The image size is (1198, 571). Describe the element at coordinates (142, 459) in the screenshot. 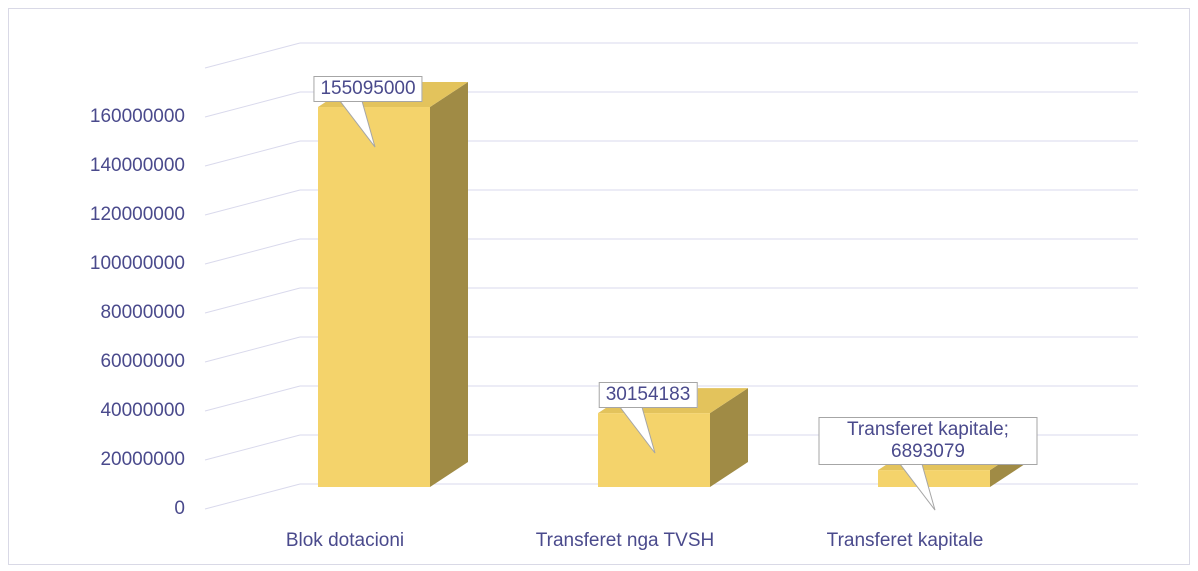

I see `y-tick-label: 20000000` at that location.